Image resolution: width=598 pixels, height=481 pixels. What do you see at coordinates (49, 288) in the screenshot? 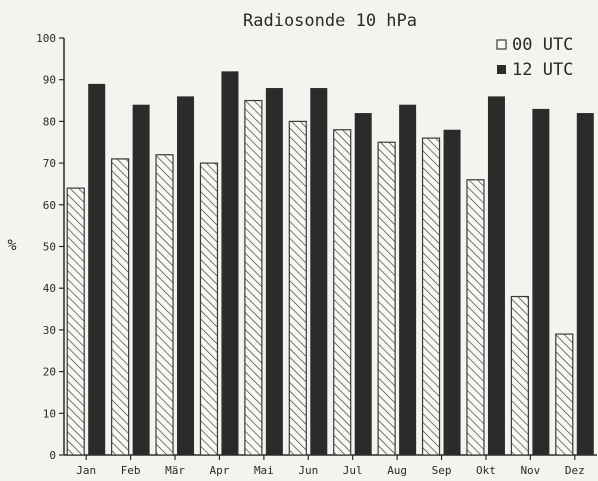
I see `y-tick-label: 40` at bounding box center [49, 288].